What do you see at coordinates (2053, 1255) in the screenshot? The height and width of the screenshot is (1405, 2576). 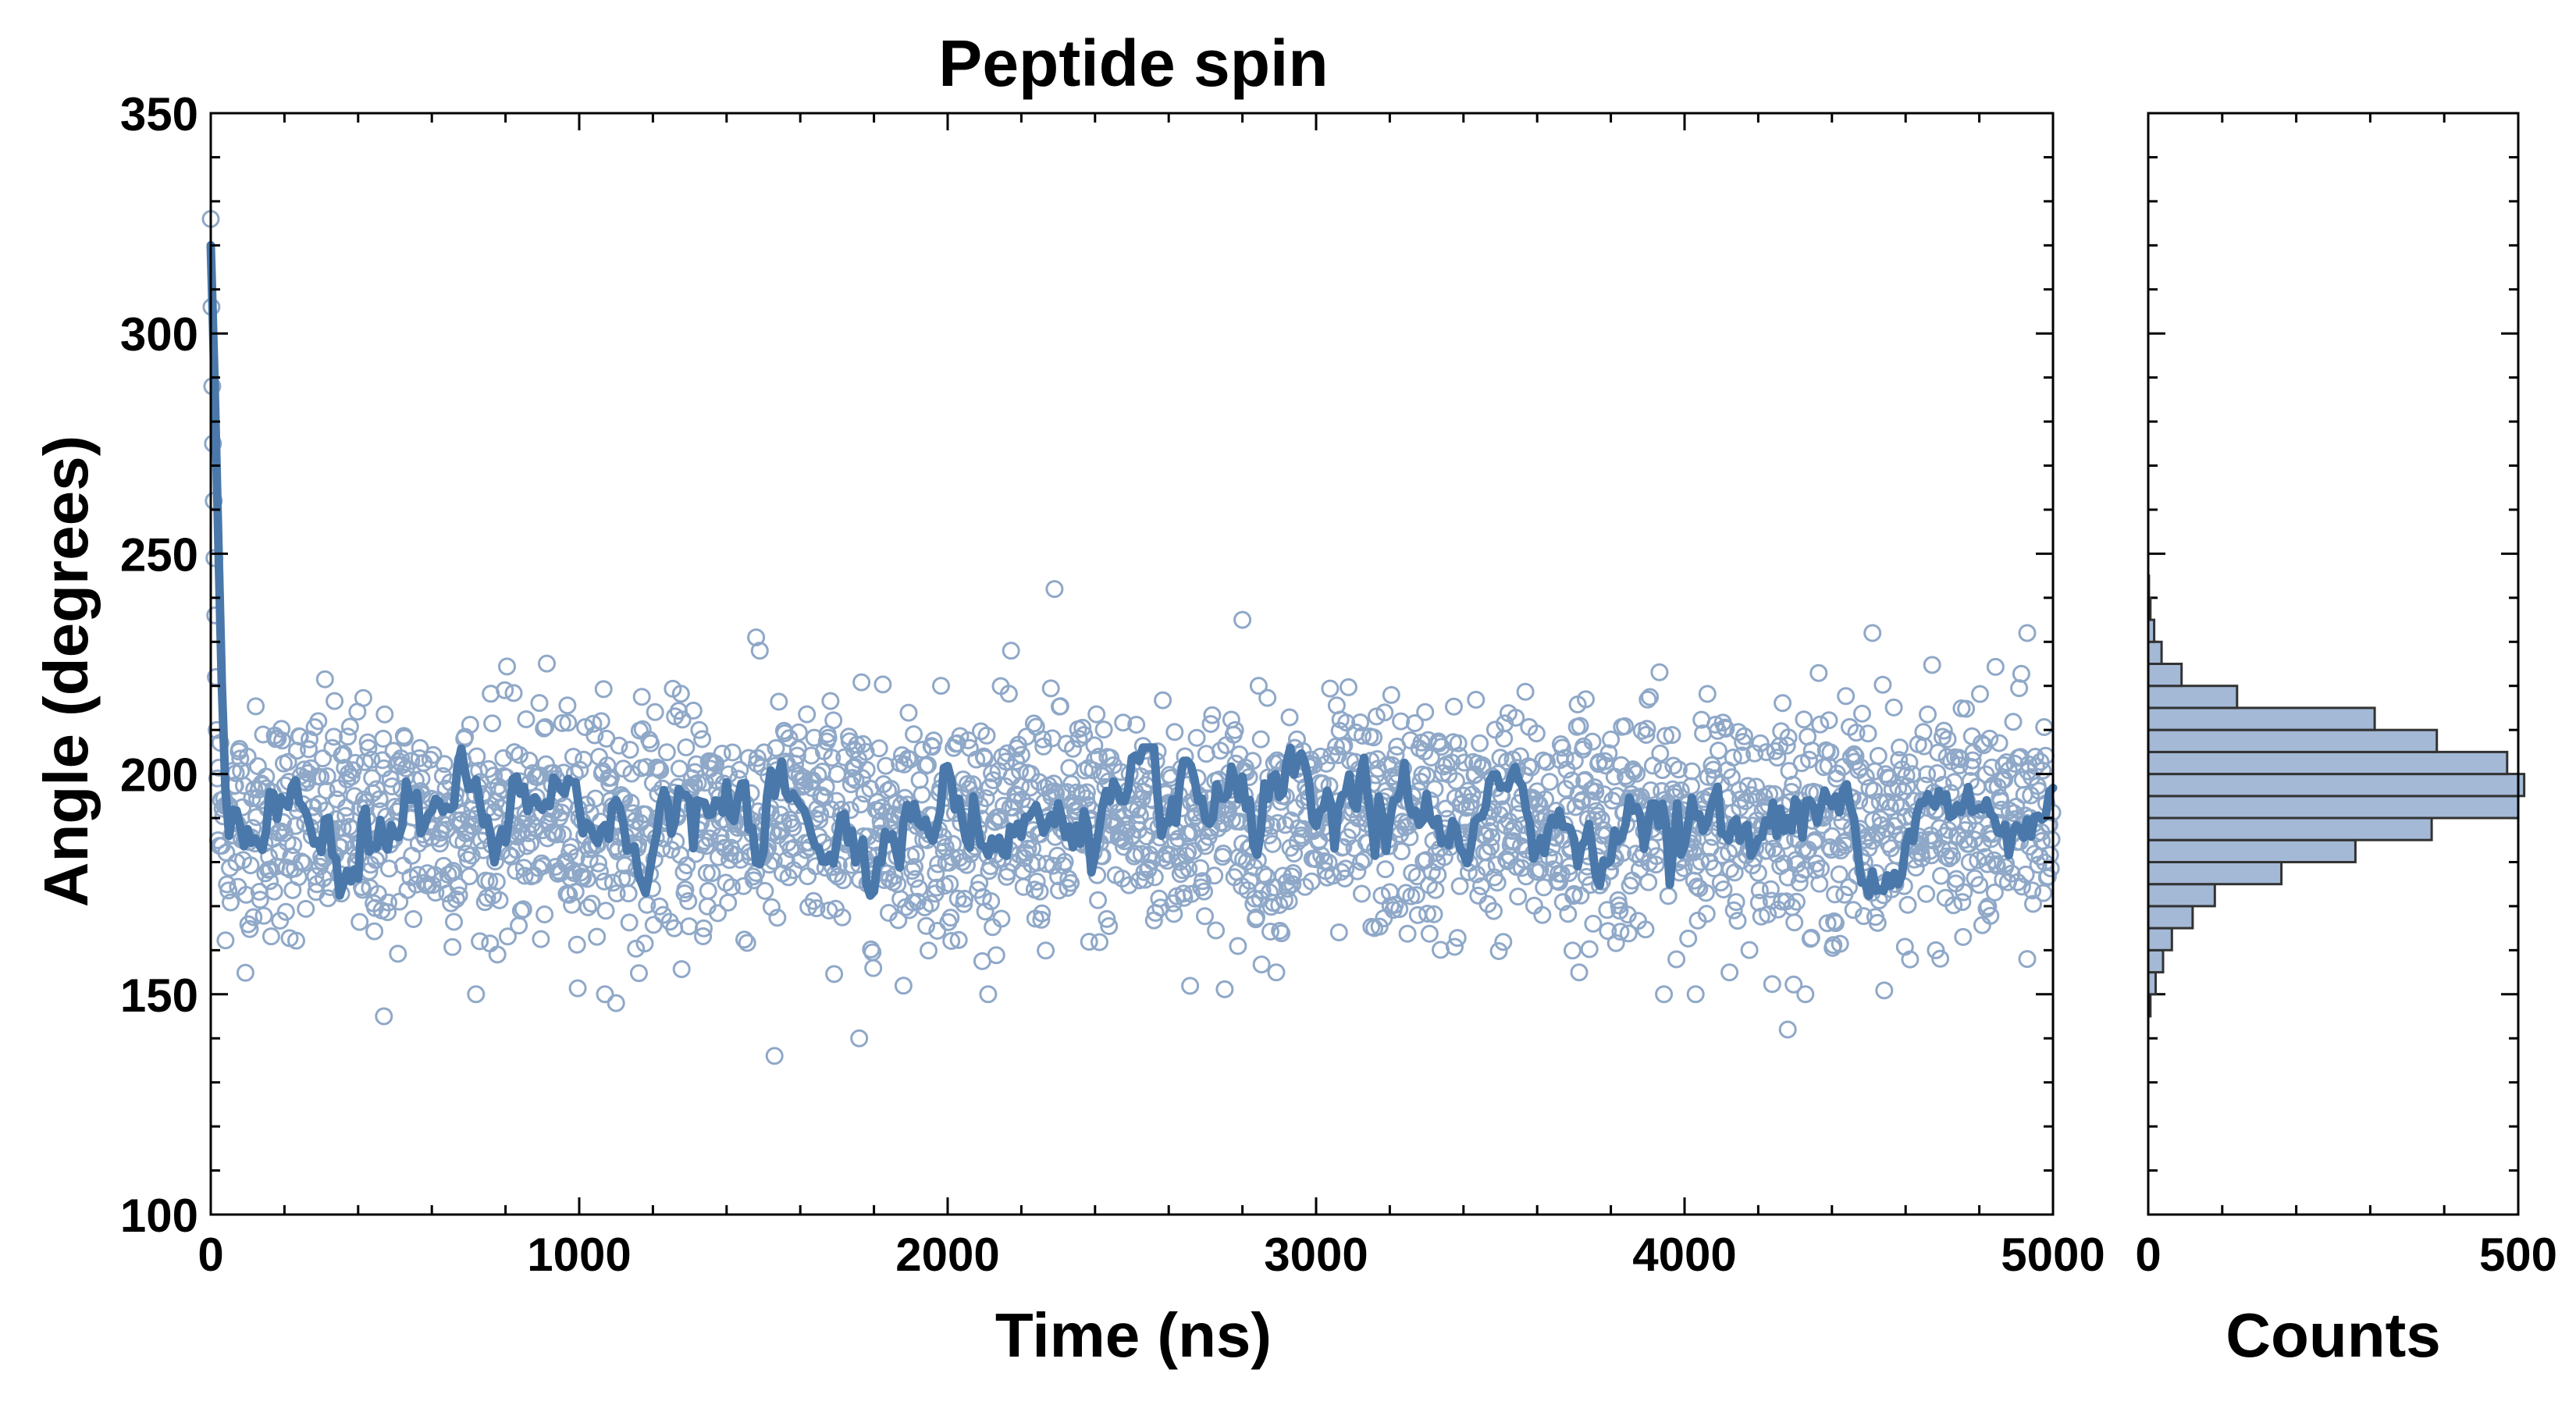 I see `x-tick-label: 5000` at bounding box center [2053, 1255].